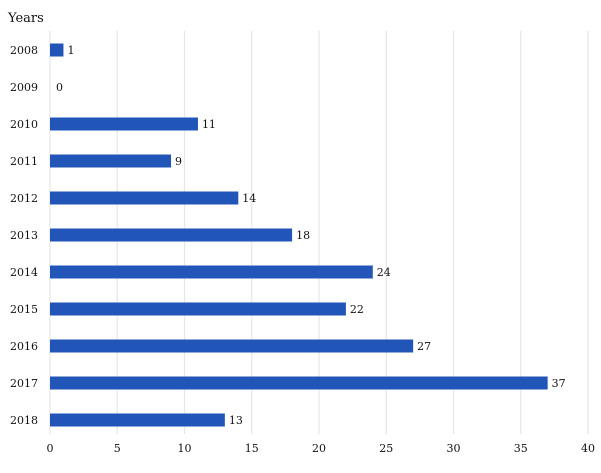  What do you see at coordinates (178, 161) in the screenshot?
I see `data-label: 9` at bounding box center [178, 161].